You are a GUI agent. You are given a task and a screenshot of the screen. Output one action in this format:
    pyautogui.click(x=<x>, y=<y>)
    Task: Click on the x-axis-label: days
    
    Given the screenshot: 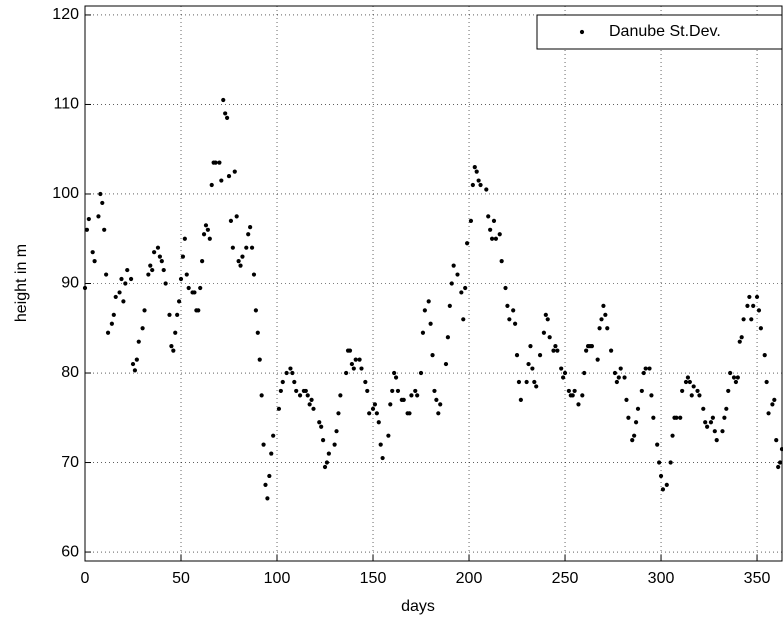 What is the action you would take?
    pyautogui.click(x=418, y=606)
    